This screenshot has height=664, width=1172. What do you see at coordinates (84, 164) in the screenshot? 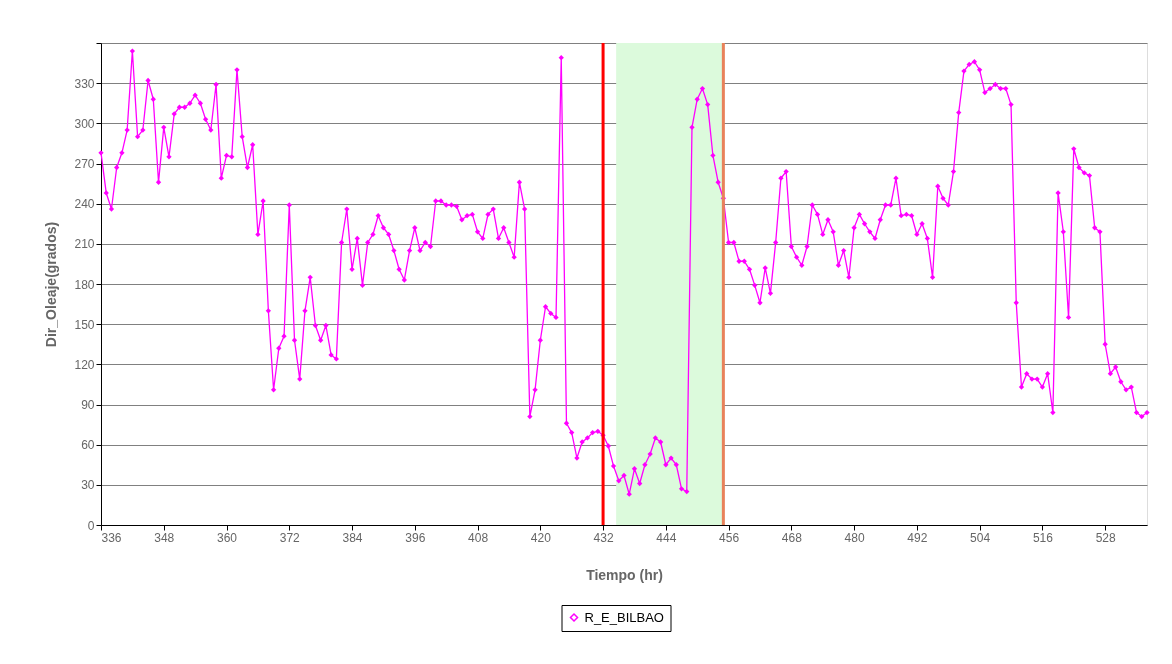
I see `y-tick-label: 270` at bounding box center [84, 164].